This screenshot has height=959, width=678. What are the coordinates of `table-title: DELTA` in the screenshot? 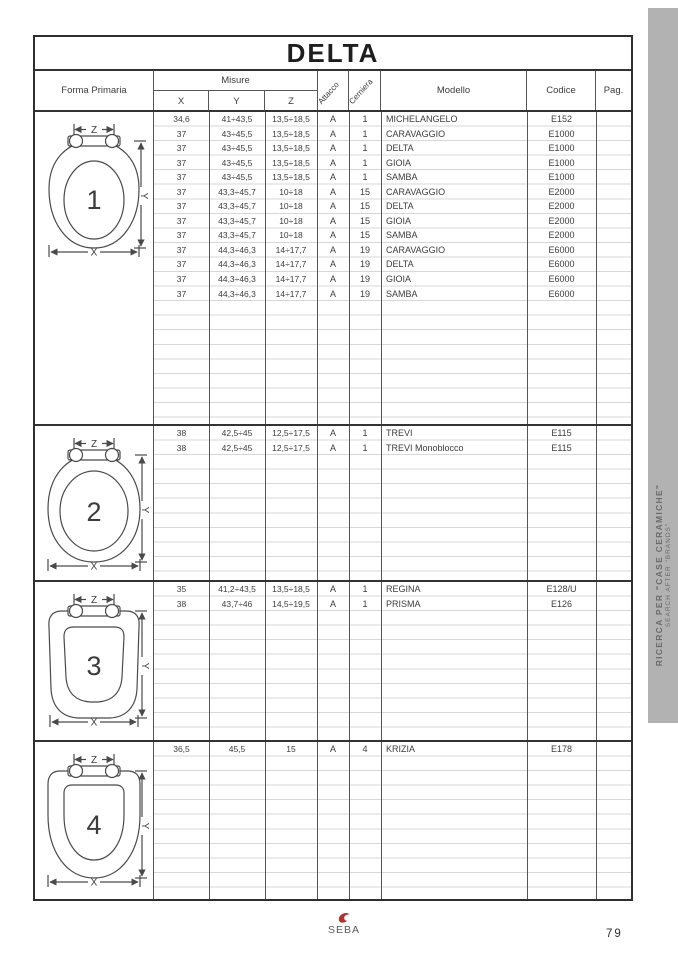 It's located at (333, 54).